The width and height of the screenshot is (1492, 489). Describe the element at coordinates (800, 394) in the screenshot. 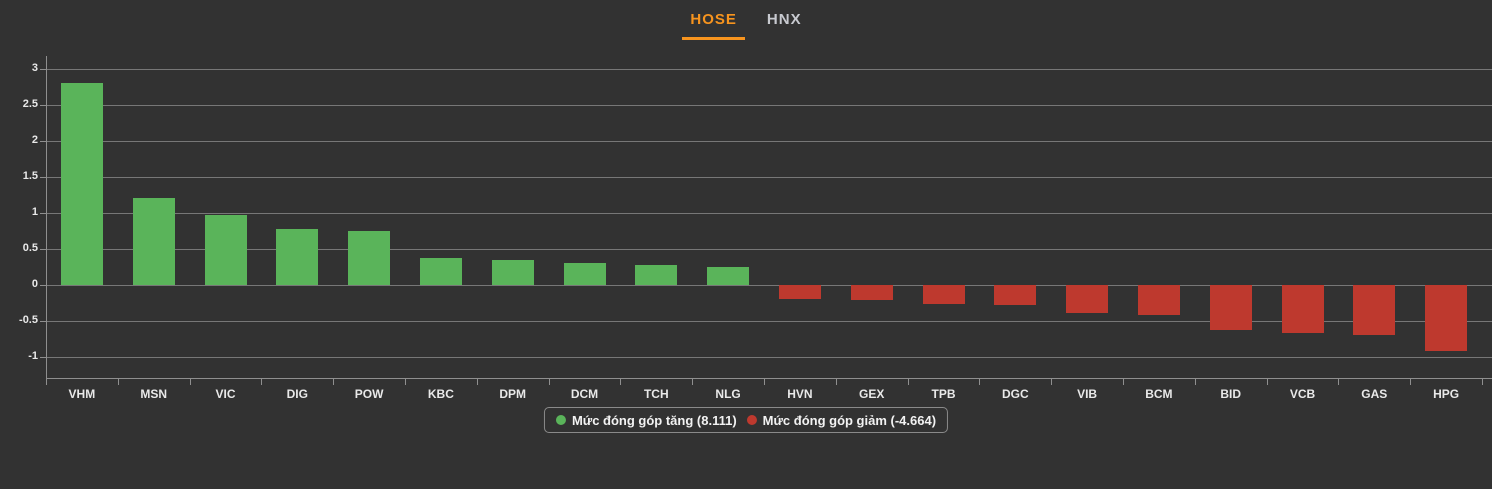

I see `x-axis-label-HVN: HVN` at that location.